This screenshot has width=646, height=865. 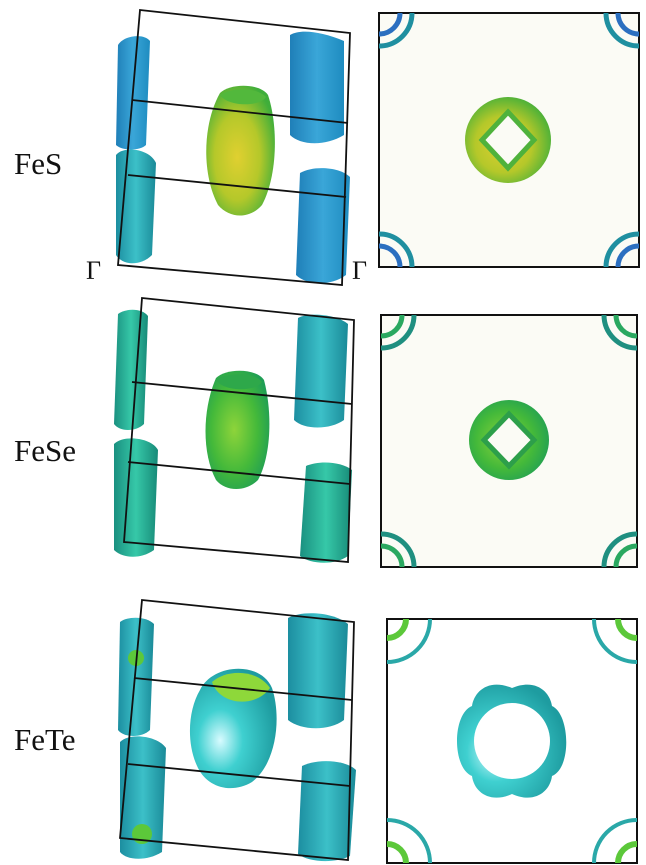 What do you see at coordinates (45, 739) in the screenshot?
I see `material-label: FeTe` at bounding box center [45, 739].